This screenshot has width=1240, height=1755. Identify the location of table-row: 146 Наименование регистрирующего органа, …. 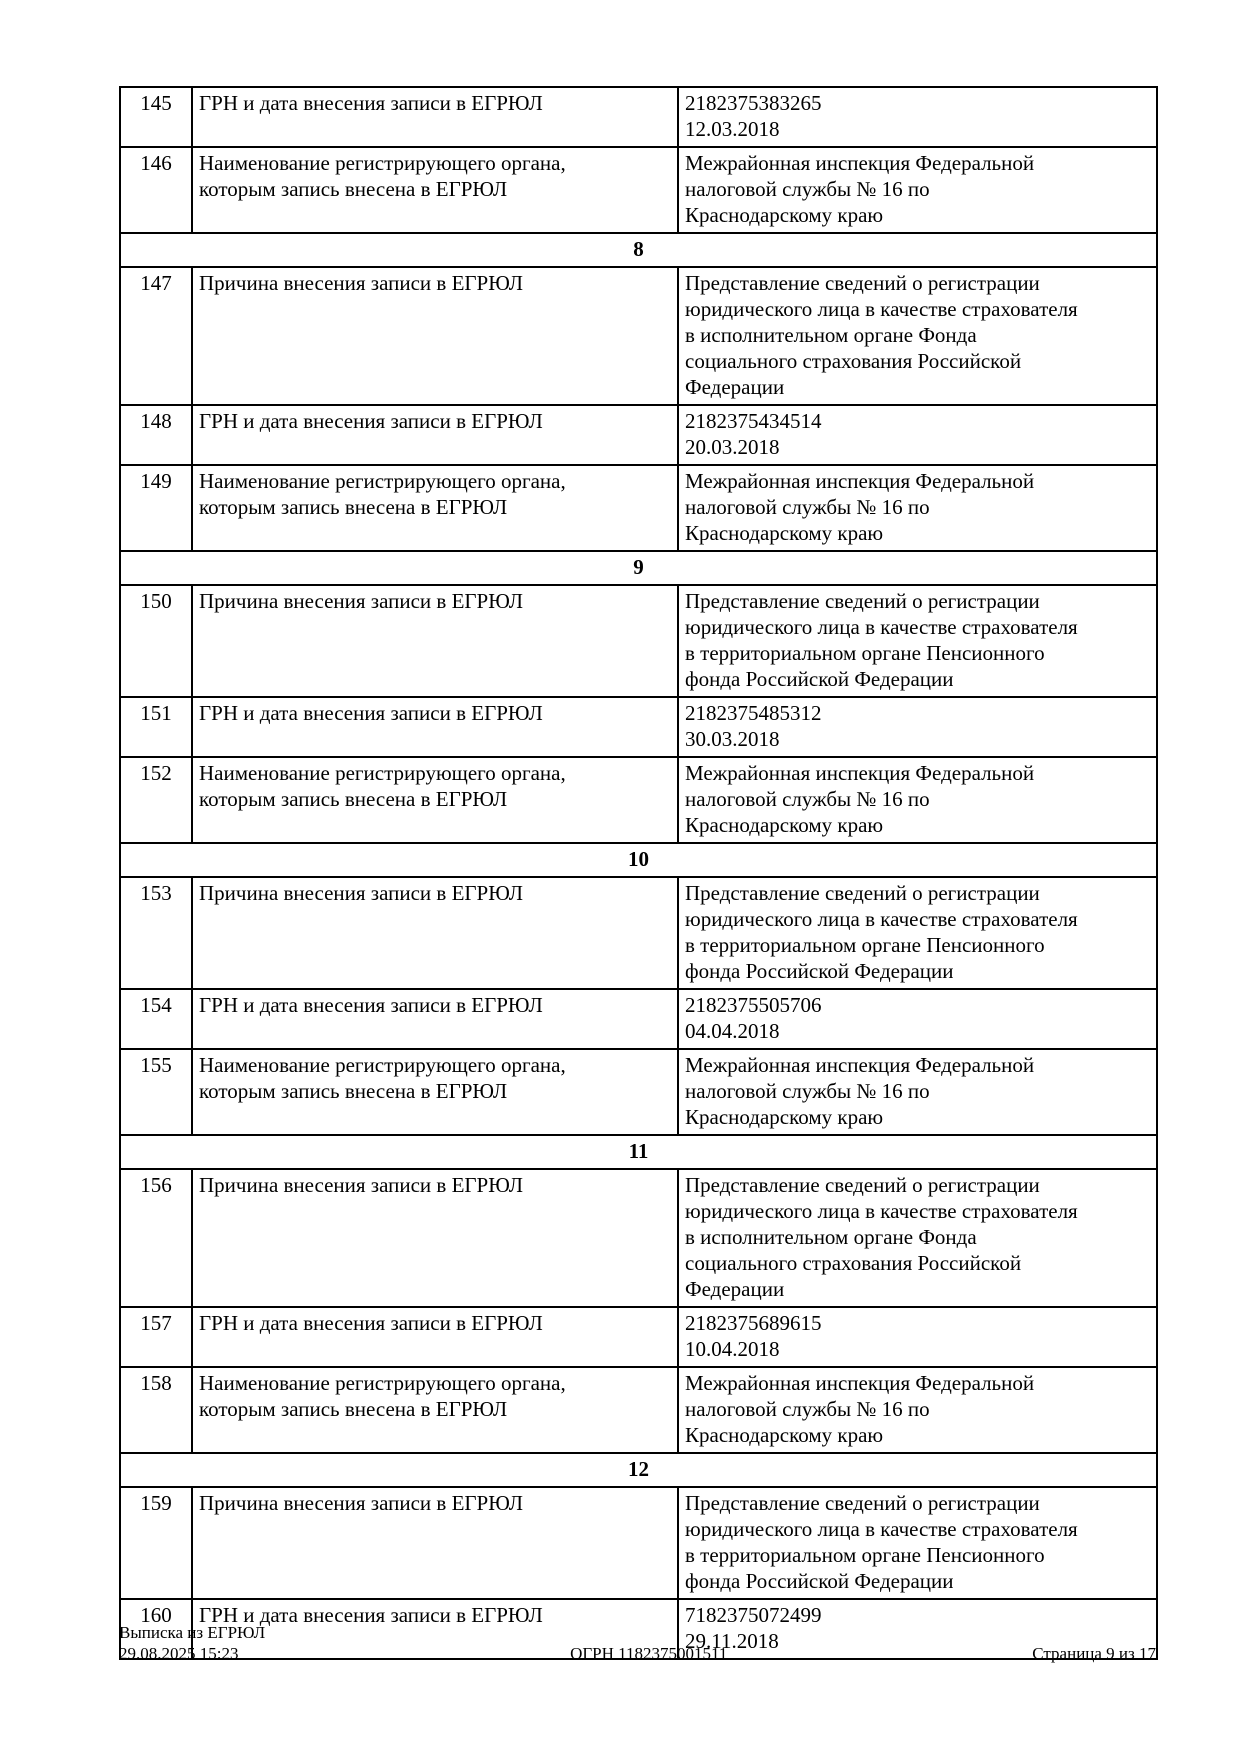
(638, 190).